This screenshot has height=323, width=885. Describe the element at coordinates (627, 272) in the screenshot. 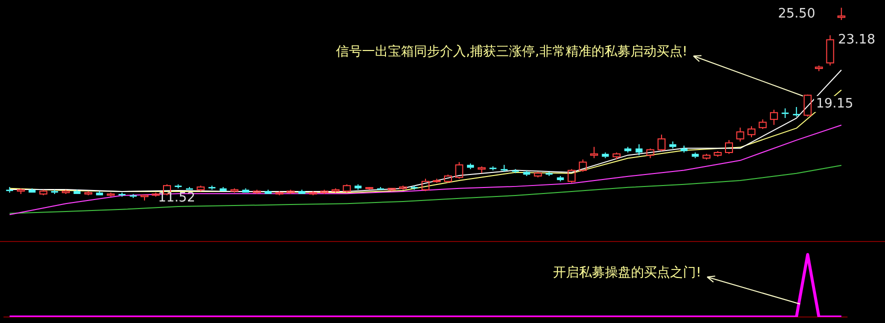

I see `annotation: 开启私募操盘的买点之门!` at that location.